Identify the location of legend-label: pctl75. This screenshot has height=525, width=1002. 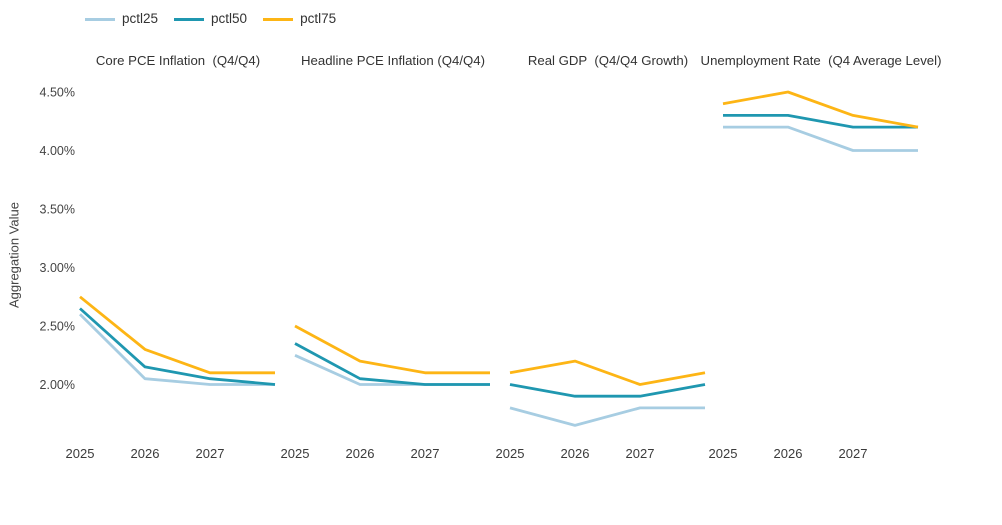
(318, 18).